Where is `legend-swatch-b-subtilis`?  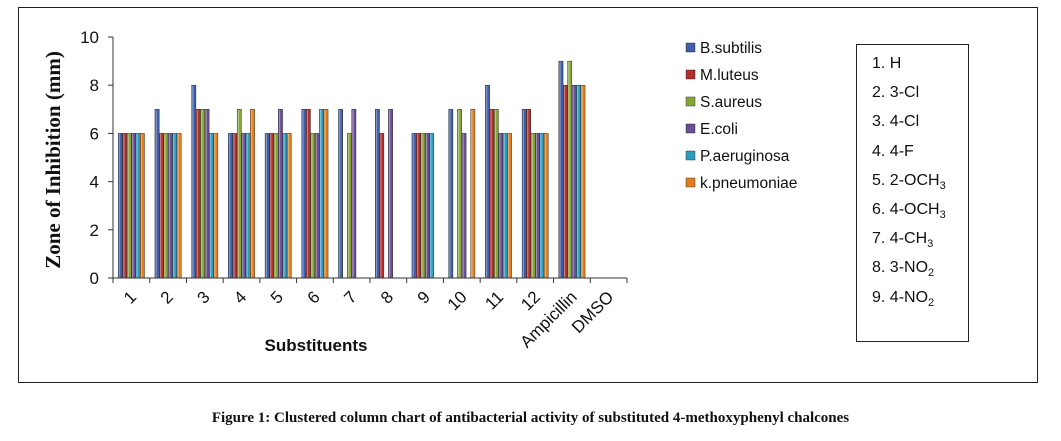 legend-swatch-b-subtilis is located at coordinates (690, 47).